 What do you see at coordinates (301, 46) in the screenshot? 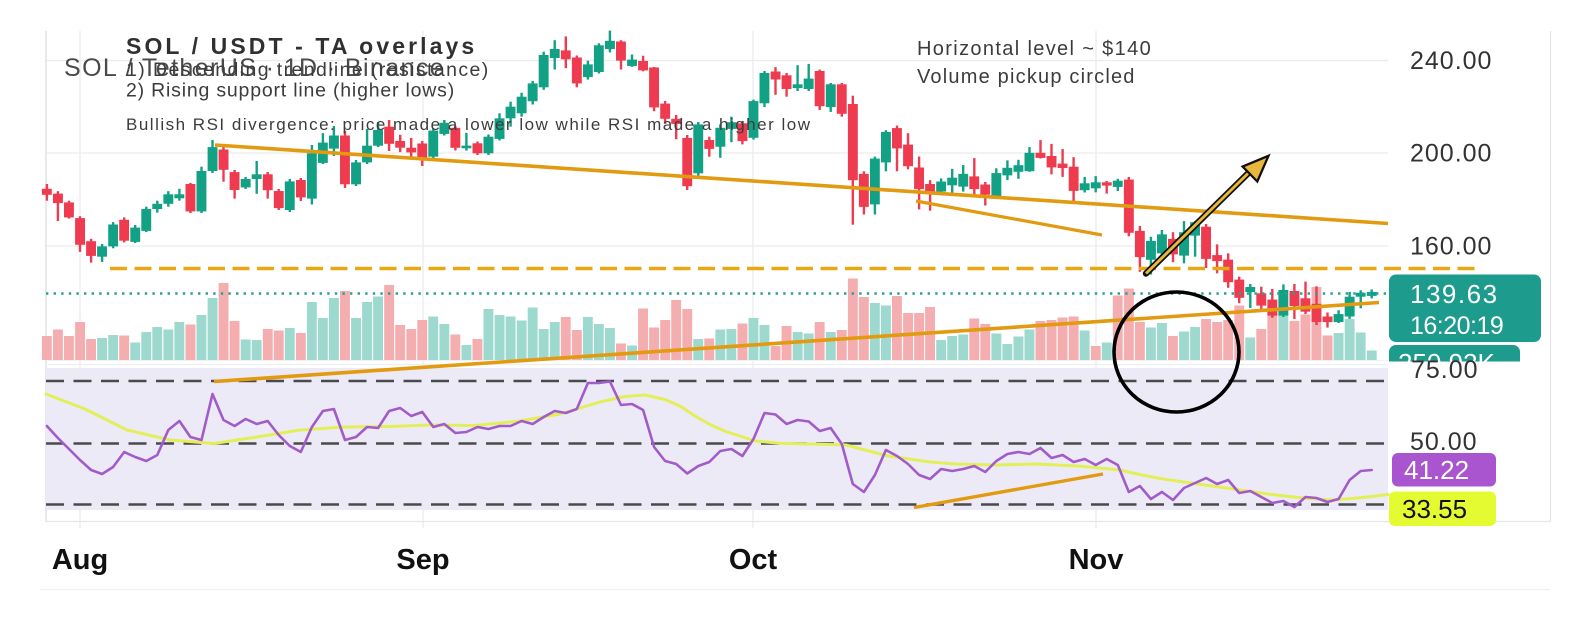
I see `svg-text: SOL / USDT - TA overlays` at bounding box center [301, 46].